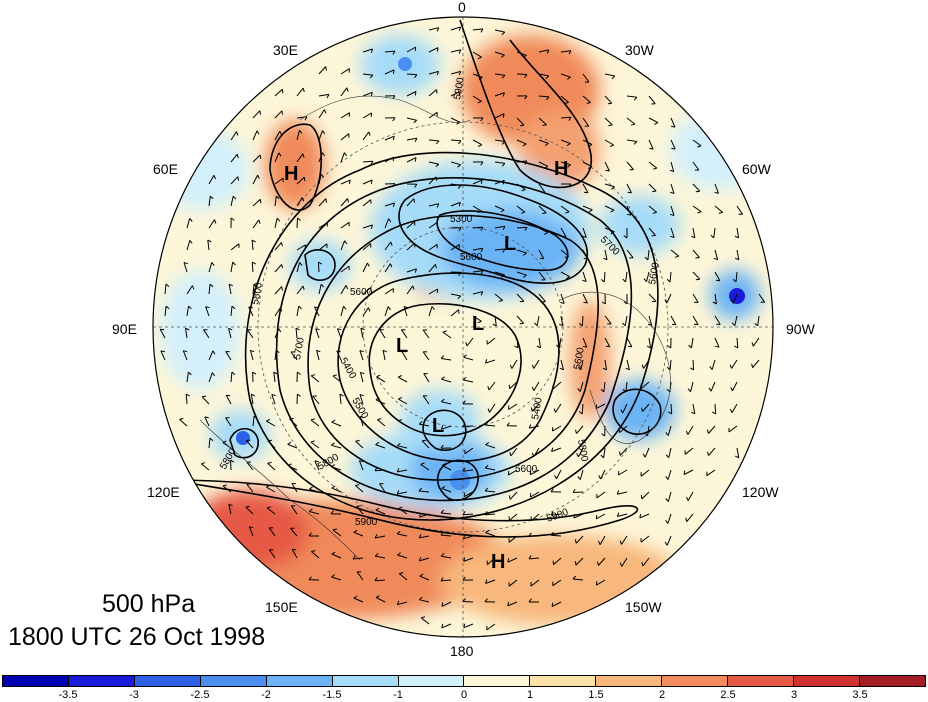 The image size is (928, 702). I want to click on colorbar-ticks: -3.5 -3 -2.5 -2 -1.5 -1 0 1 1.5 2 2.5 3 3.5, so click(464, 695).